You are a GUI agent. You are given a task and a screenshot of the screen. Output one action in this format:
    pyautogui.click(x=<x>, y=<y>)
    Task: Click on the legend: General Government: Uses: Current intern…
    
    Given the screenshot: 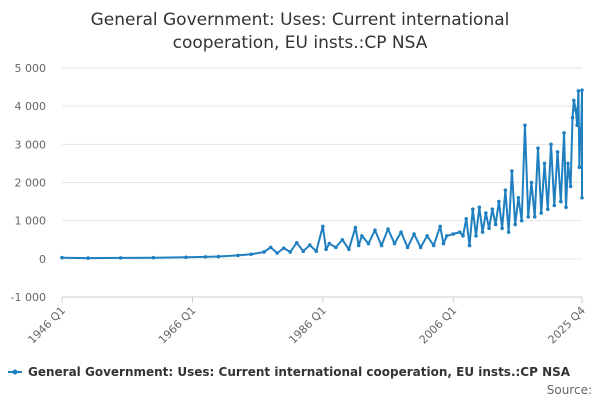 What is the action you would take?
    pyautogui.click(x=289, y=372)
    